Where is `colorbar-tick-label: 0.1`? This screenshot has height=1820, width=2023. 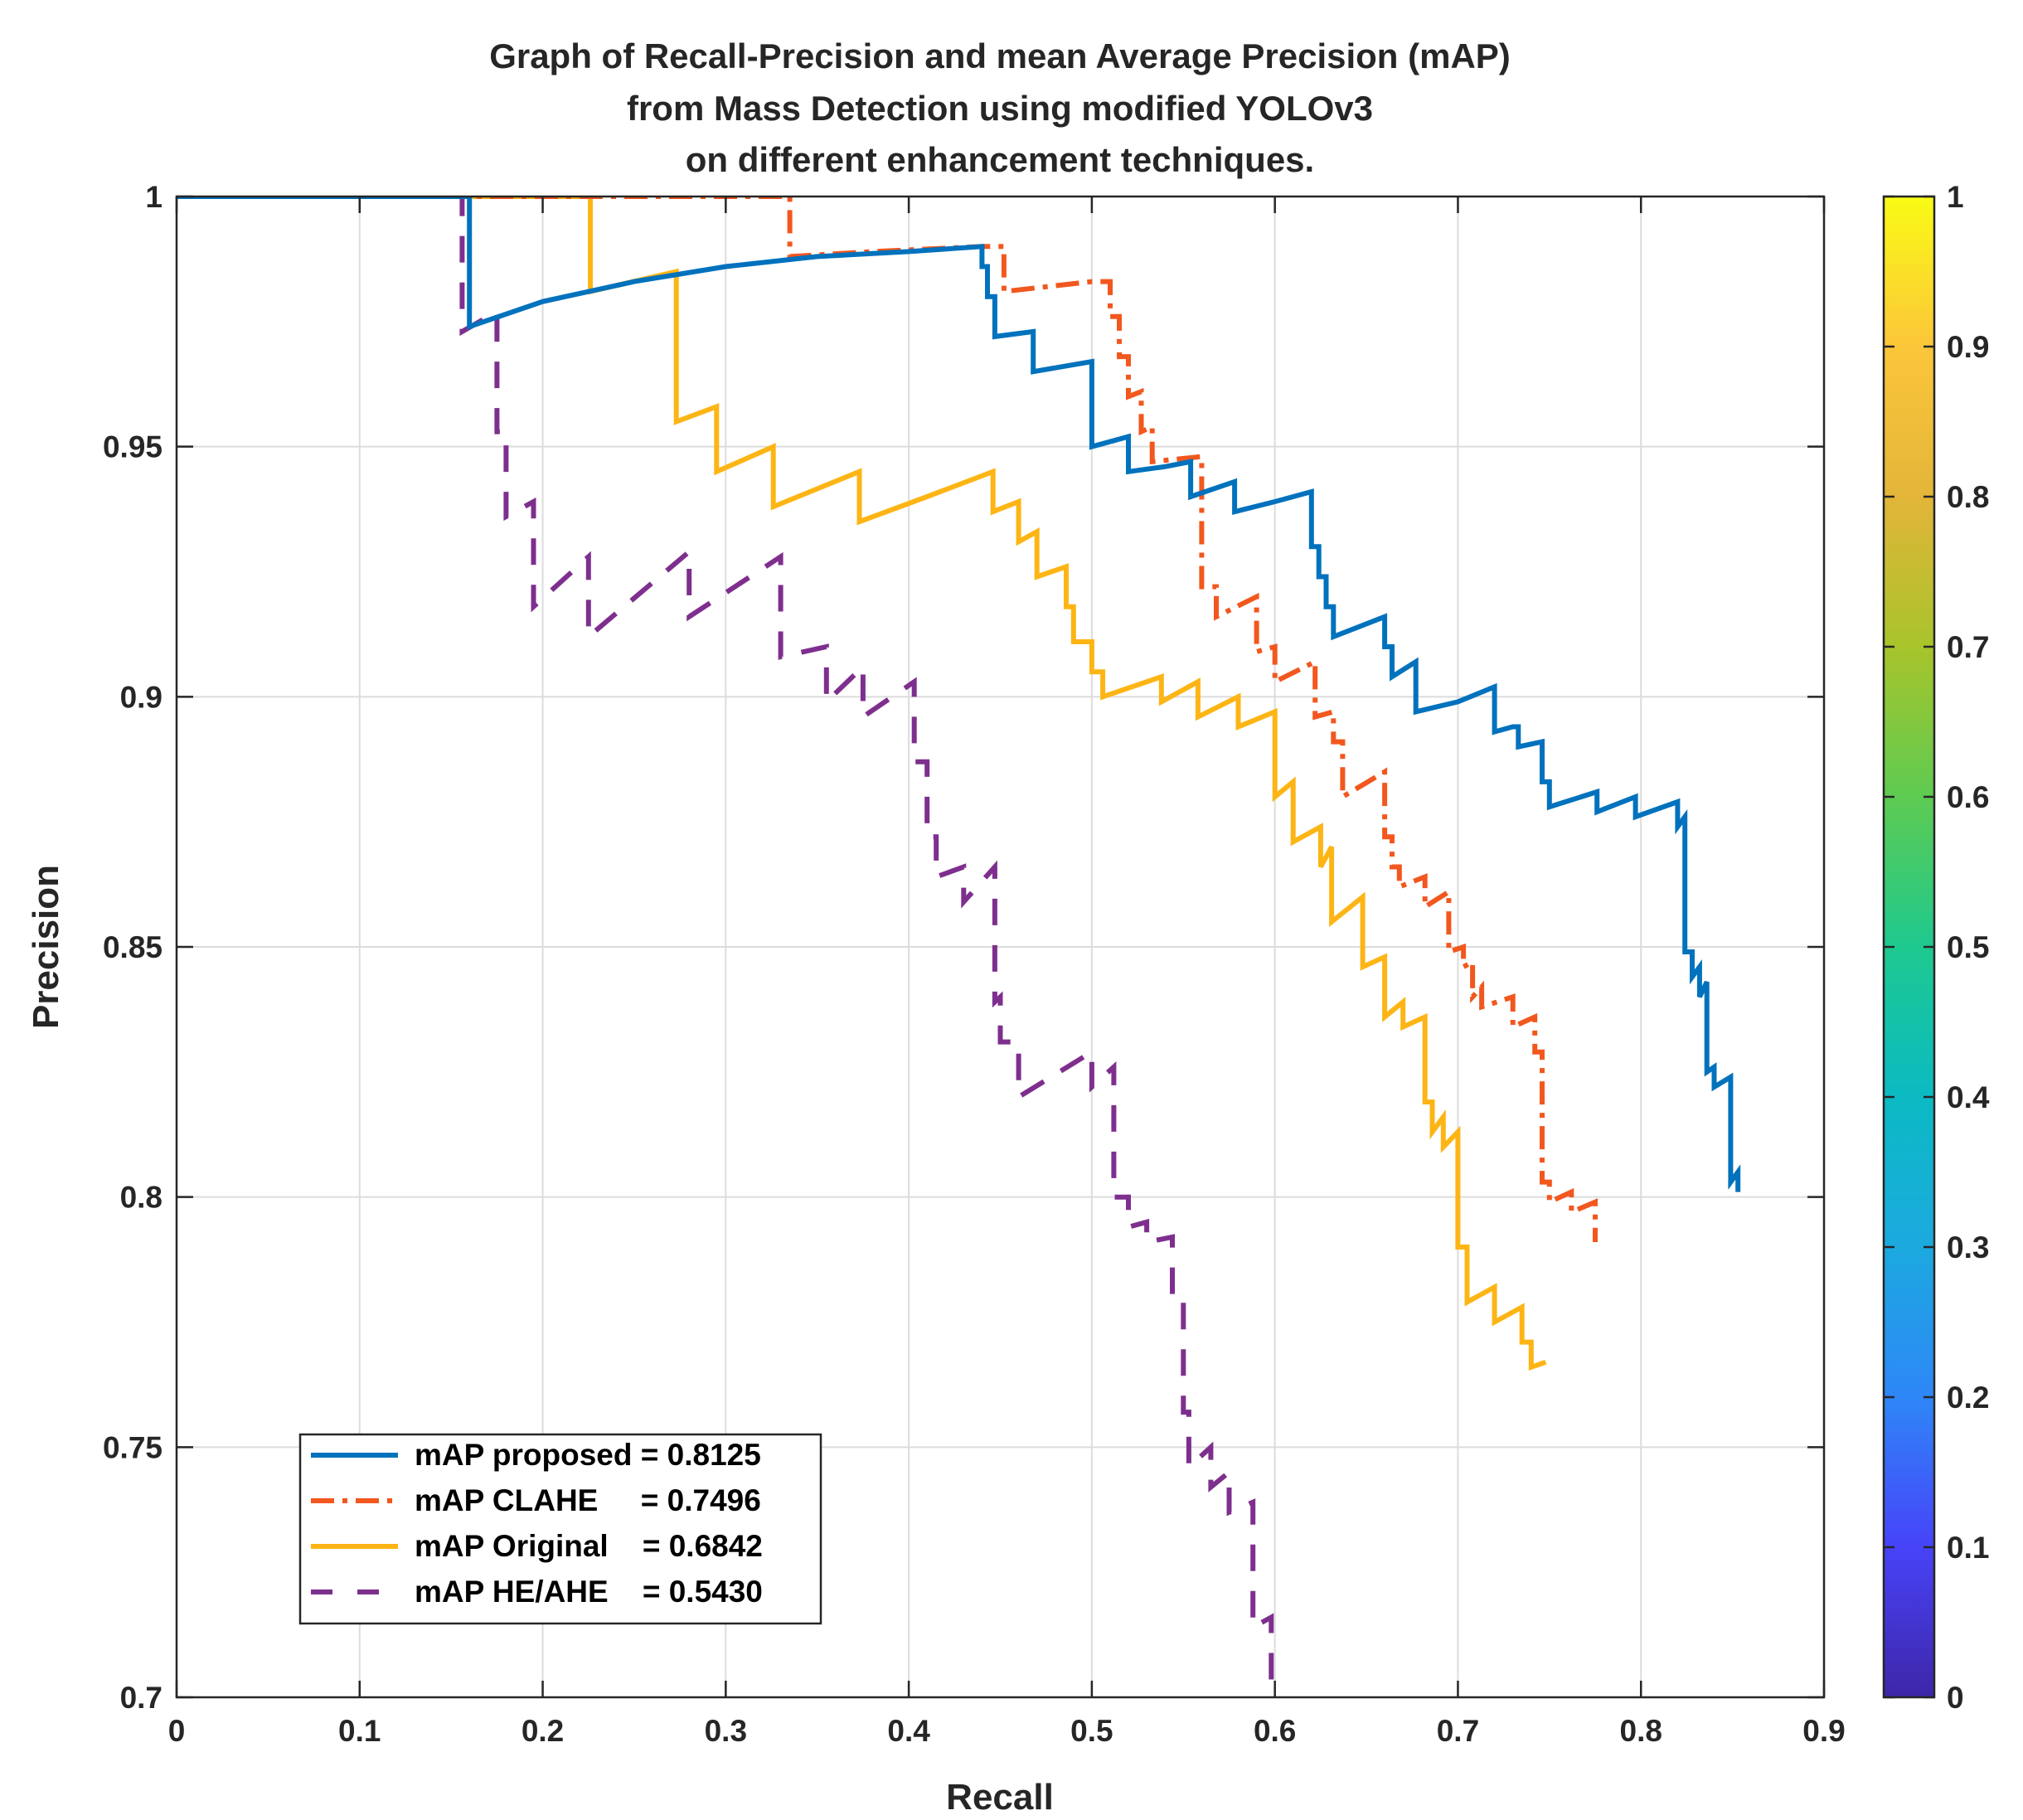 colorbar-tick-label: 0.1 is located at coordinates (1968, 1548).